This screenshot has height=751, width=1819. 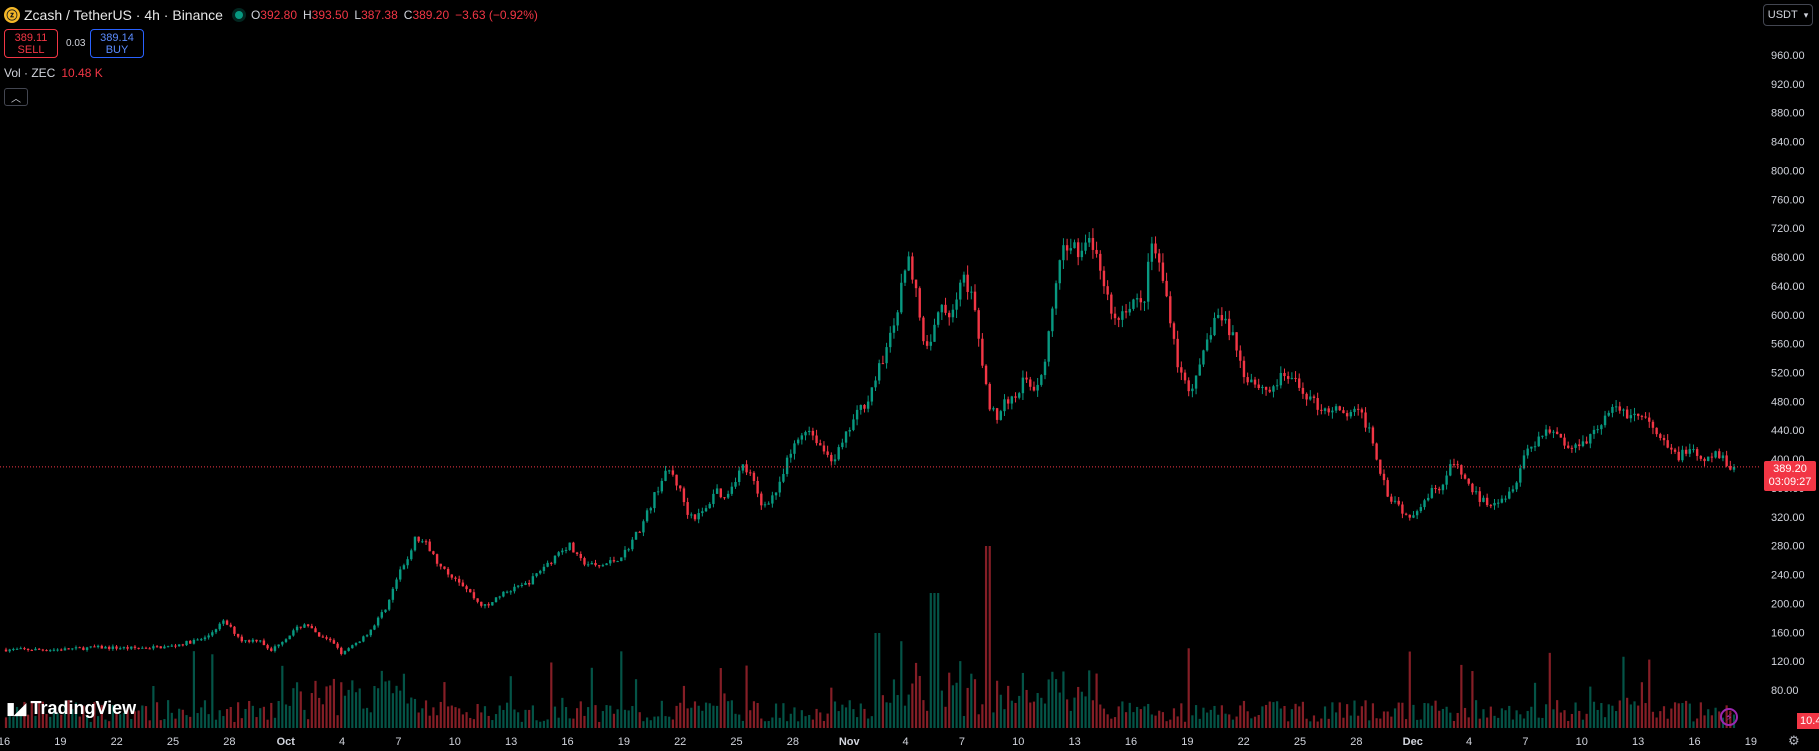 I want to click on time-tick-label: 16, so click(x=5, y=742).